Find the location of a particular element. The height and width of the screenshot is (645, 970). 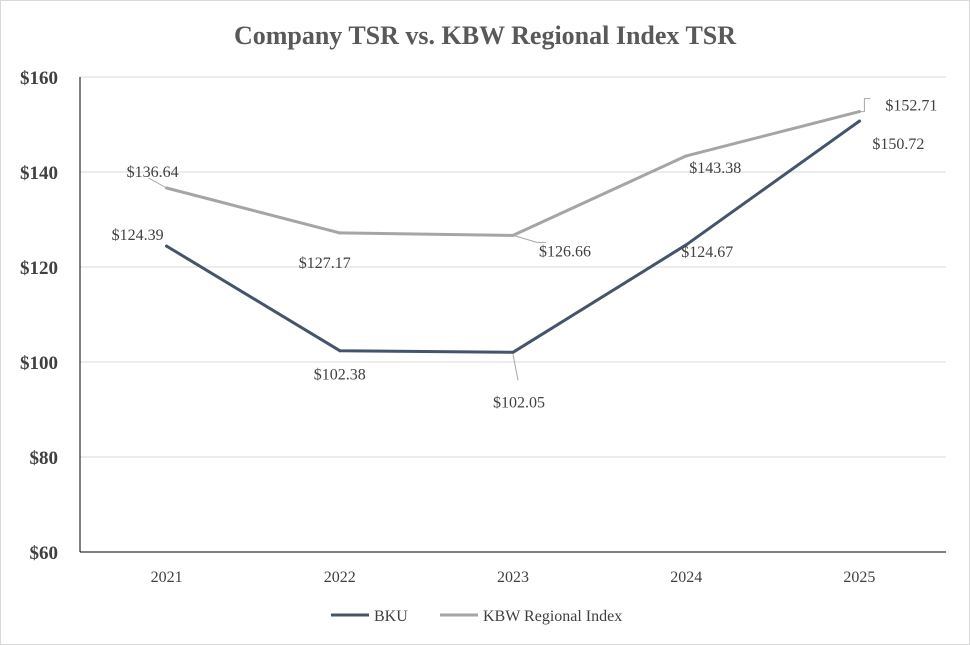

kbw-data-label: $152.71 is located at coordinates (911, 106).